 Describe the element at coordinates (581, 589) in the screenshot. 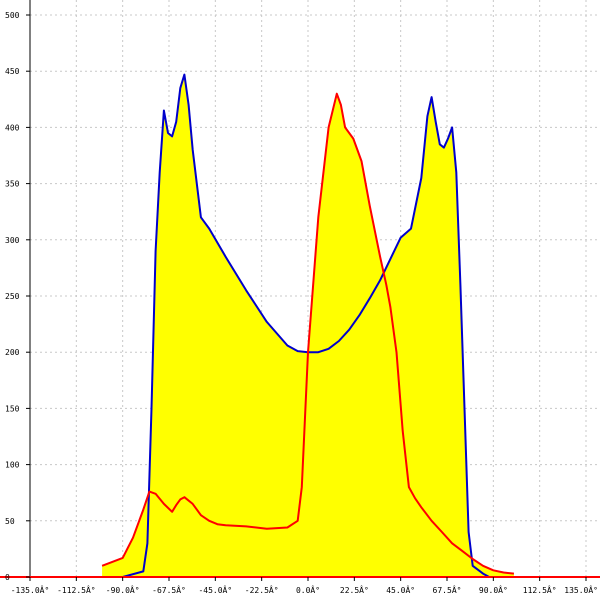

I see `x-tick-label: 135.0Â°` at that location.